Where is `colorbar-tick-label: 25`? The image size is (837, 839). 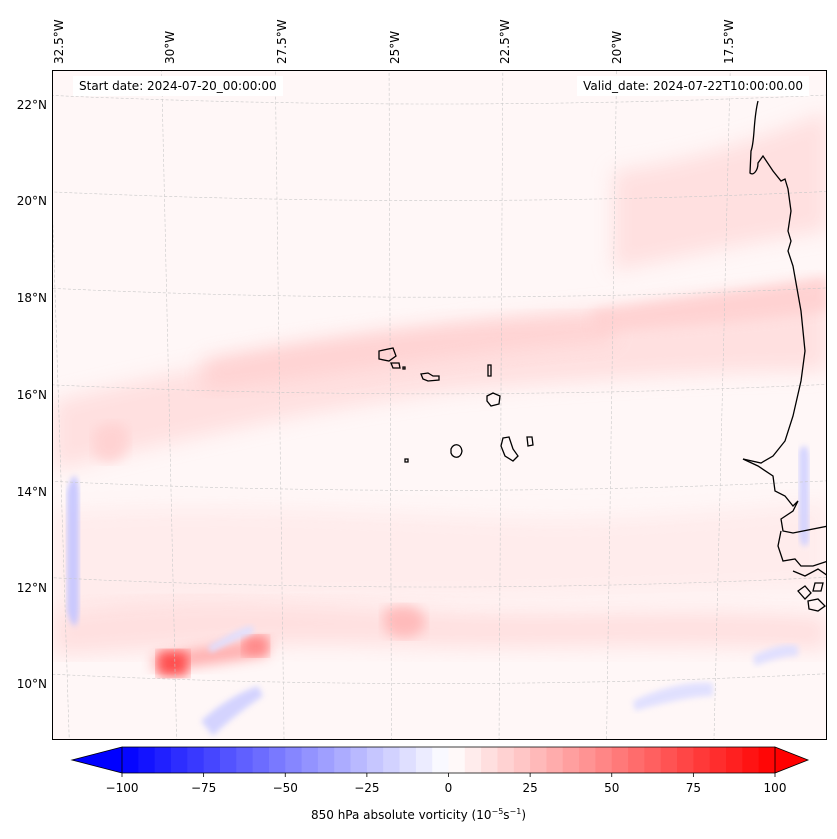
colorbar-tick-label: 25 is located at coordinates (530, 788).